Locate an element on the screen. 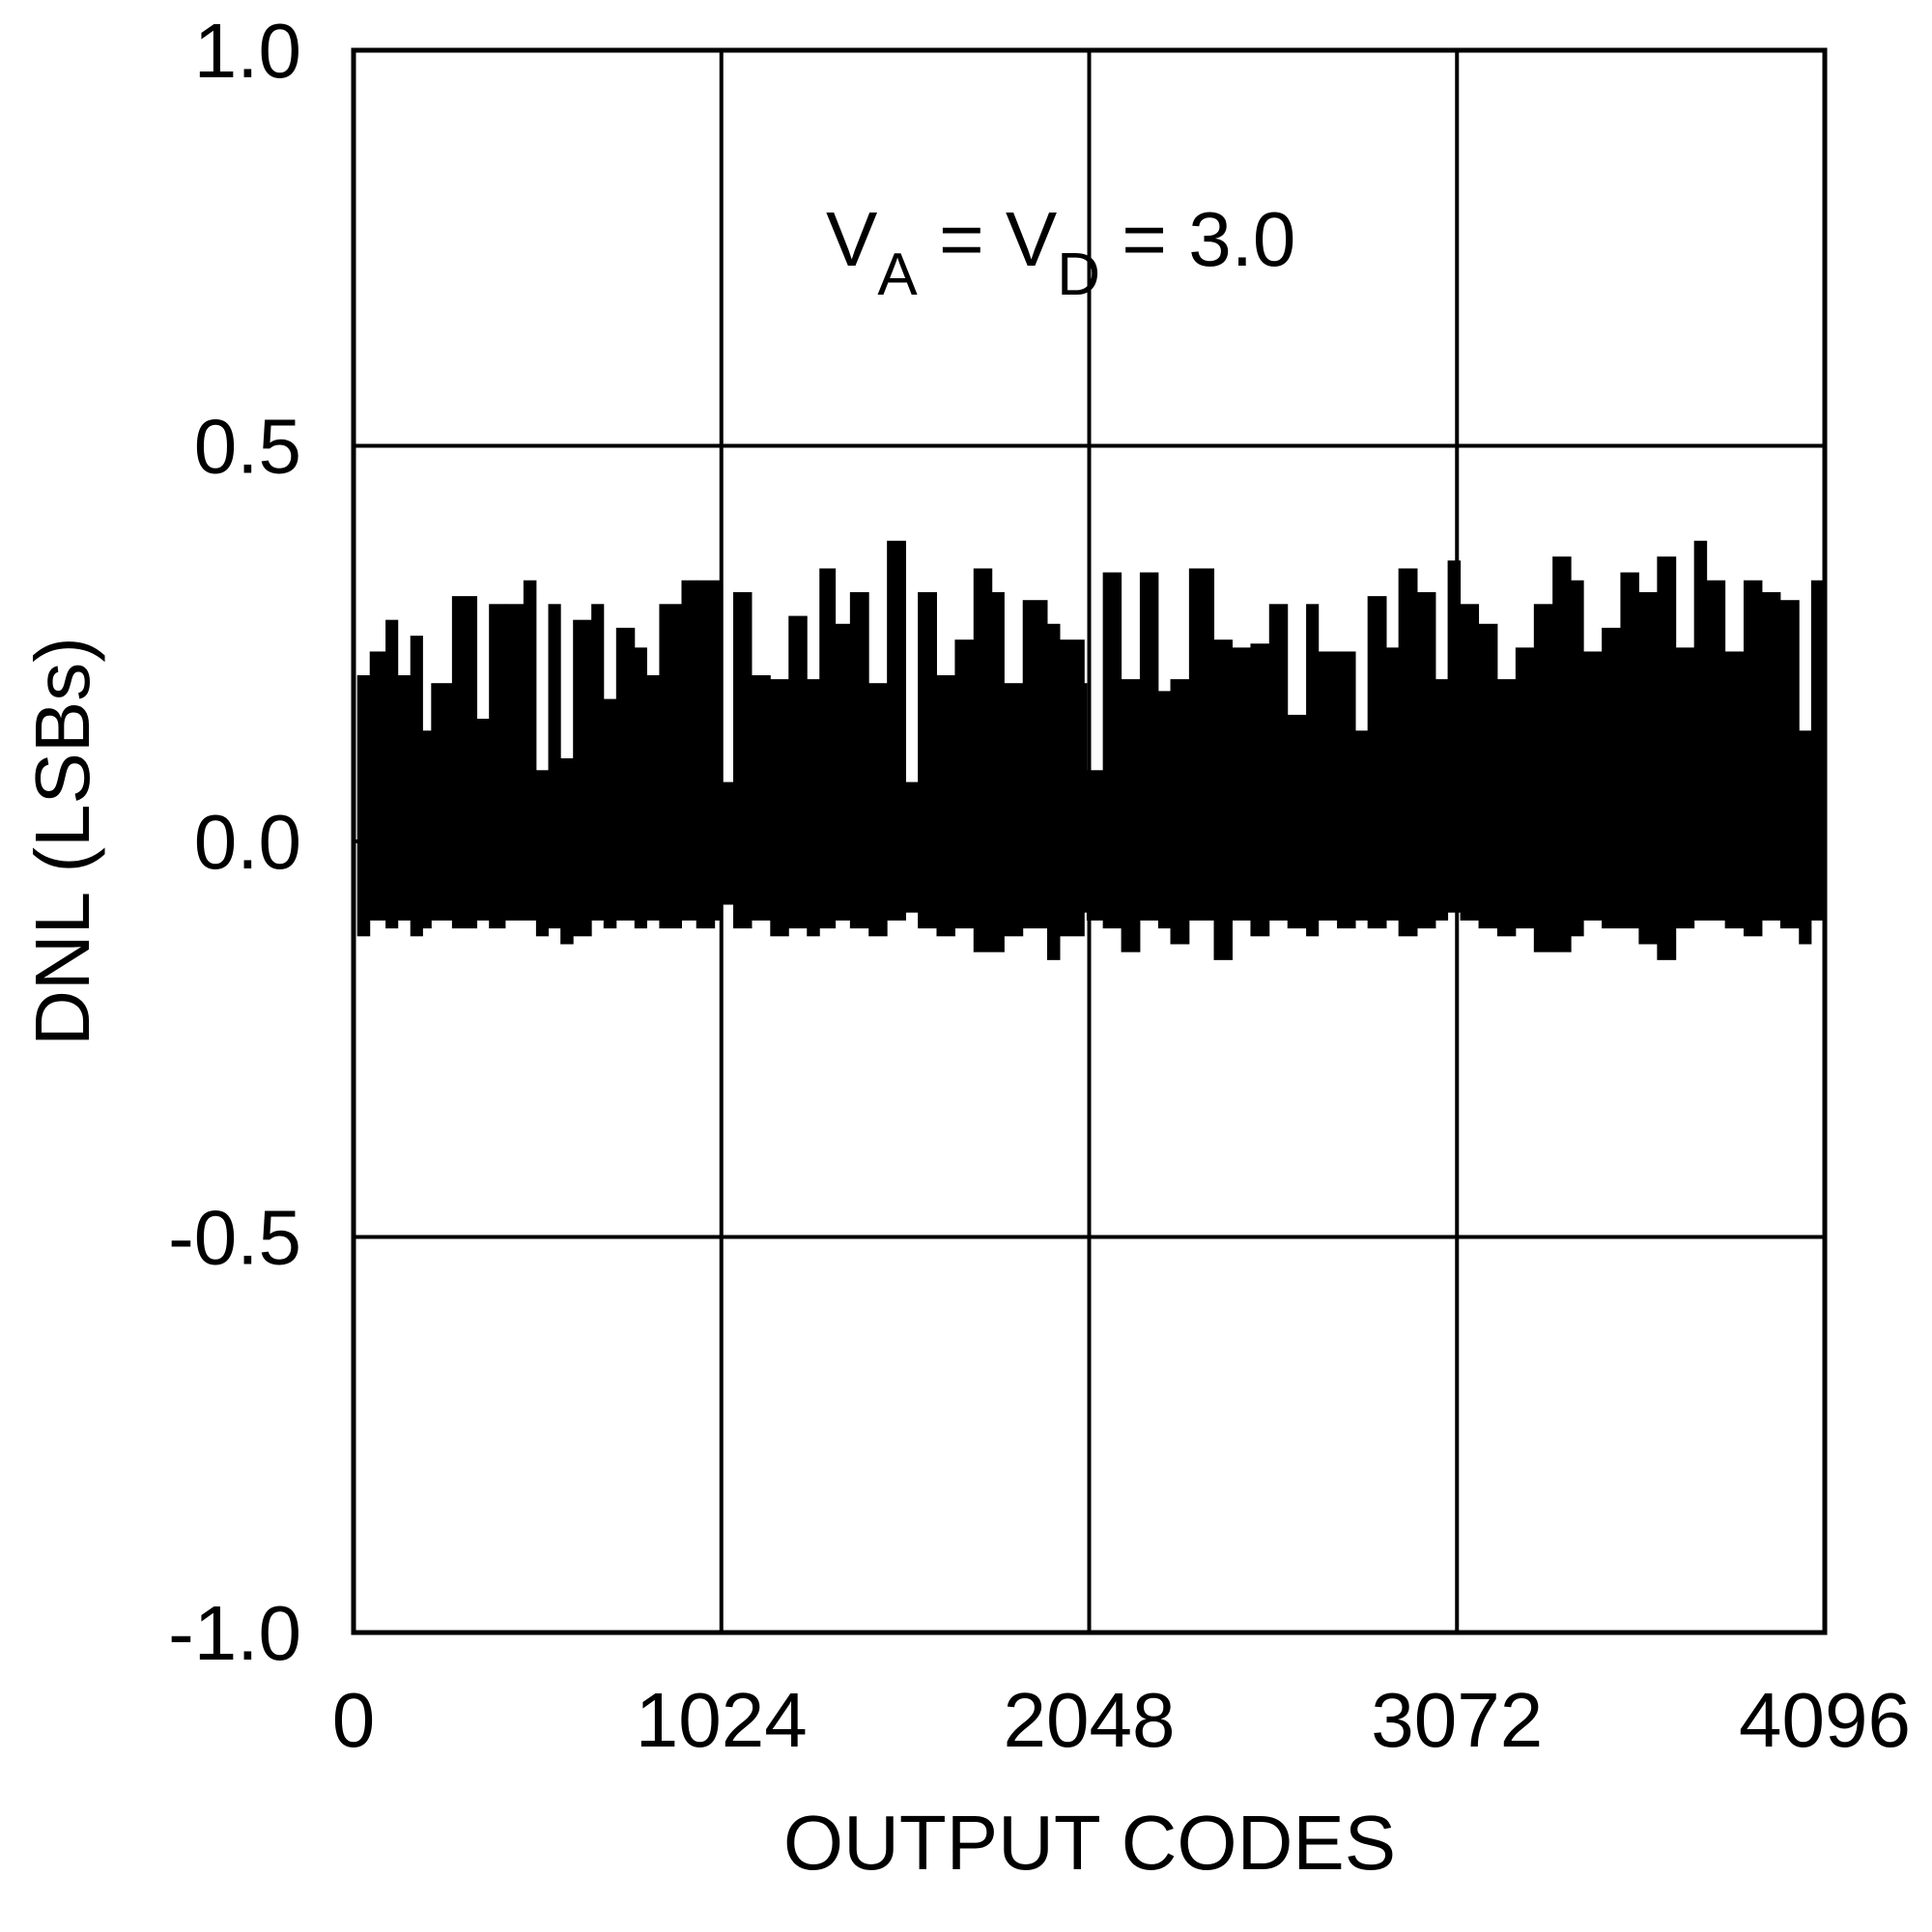 The width and height of the screenshot is (1932, 1932). x-tick-label: 4096 is located at coordinates (1825, 1720).